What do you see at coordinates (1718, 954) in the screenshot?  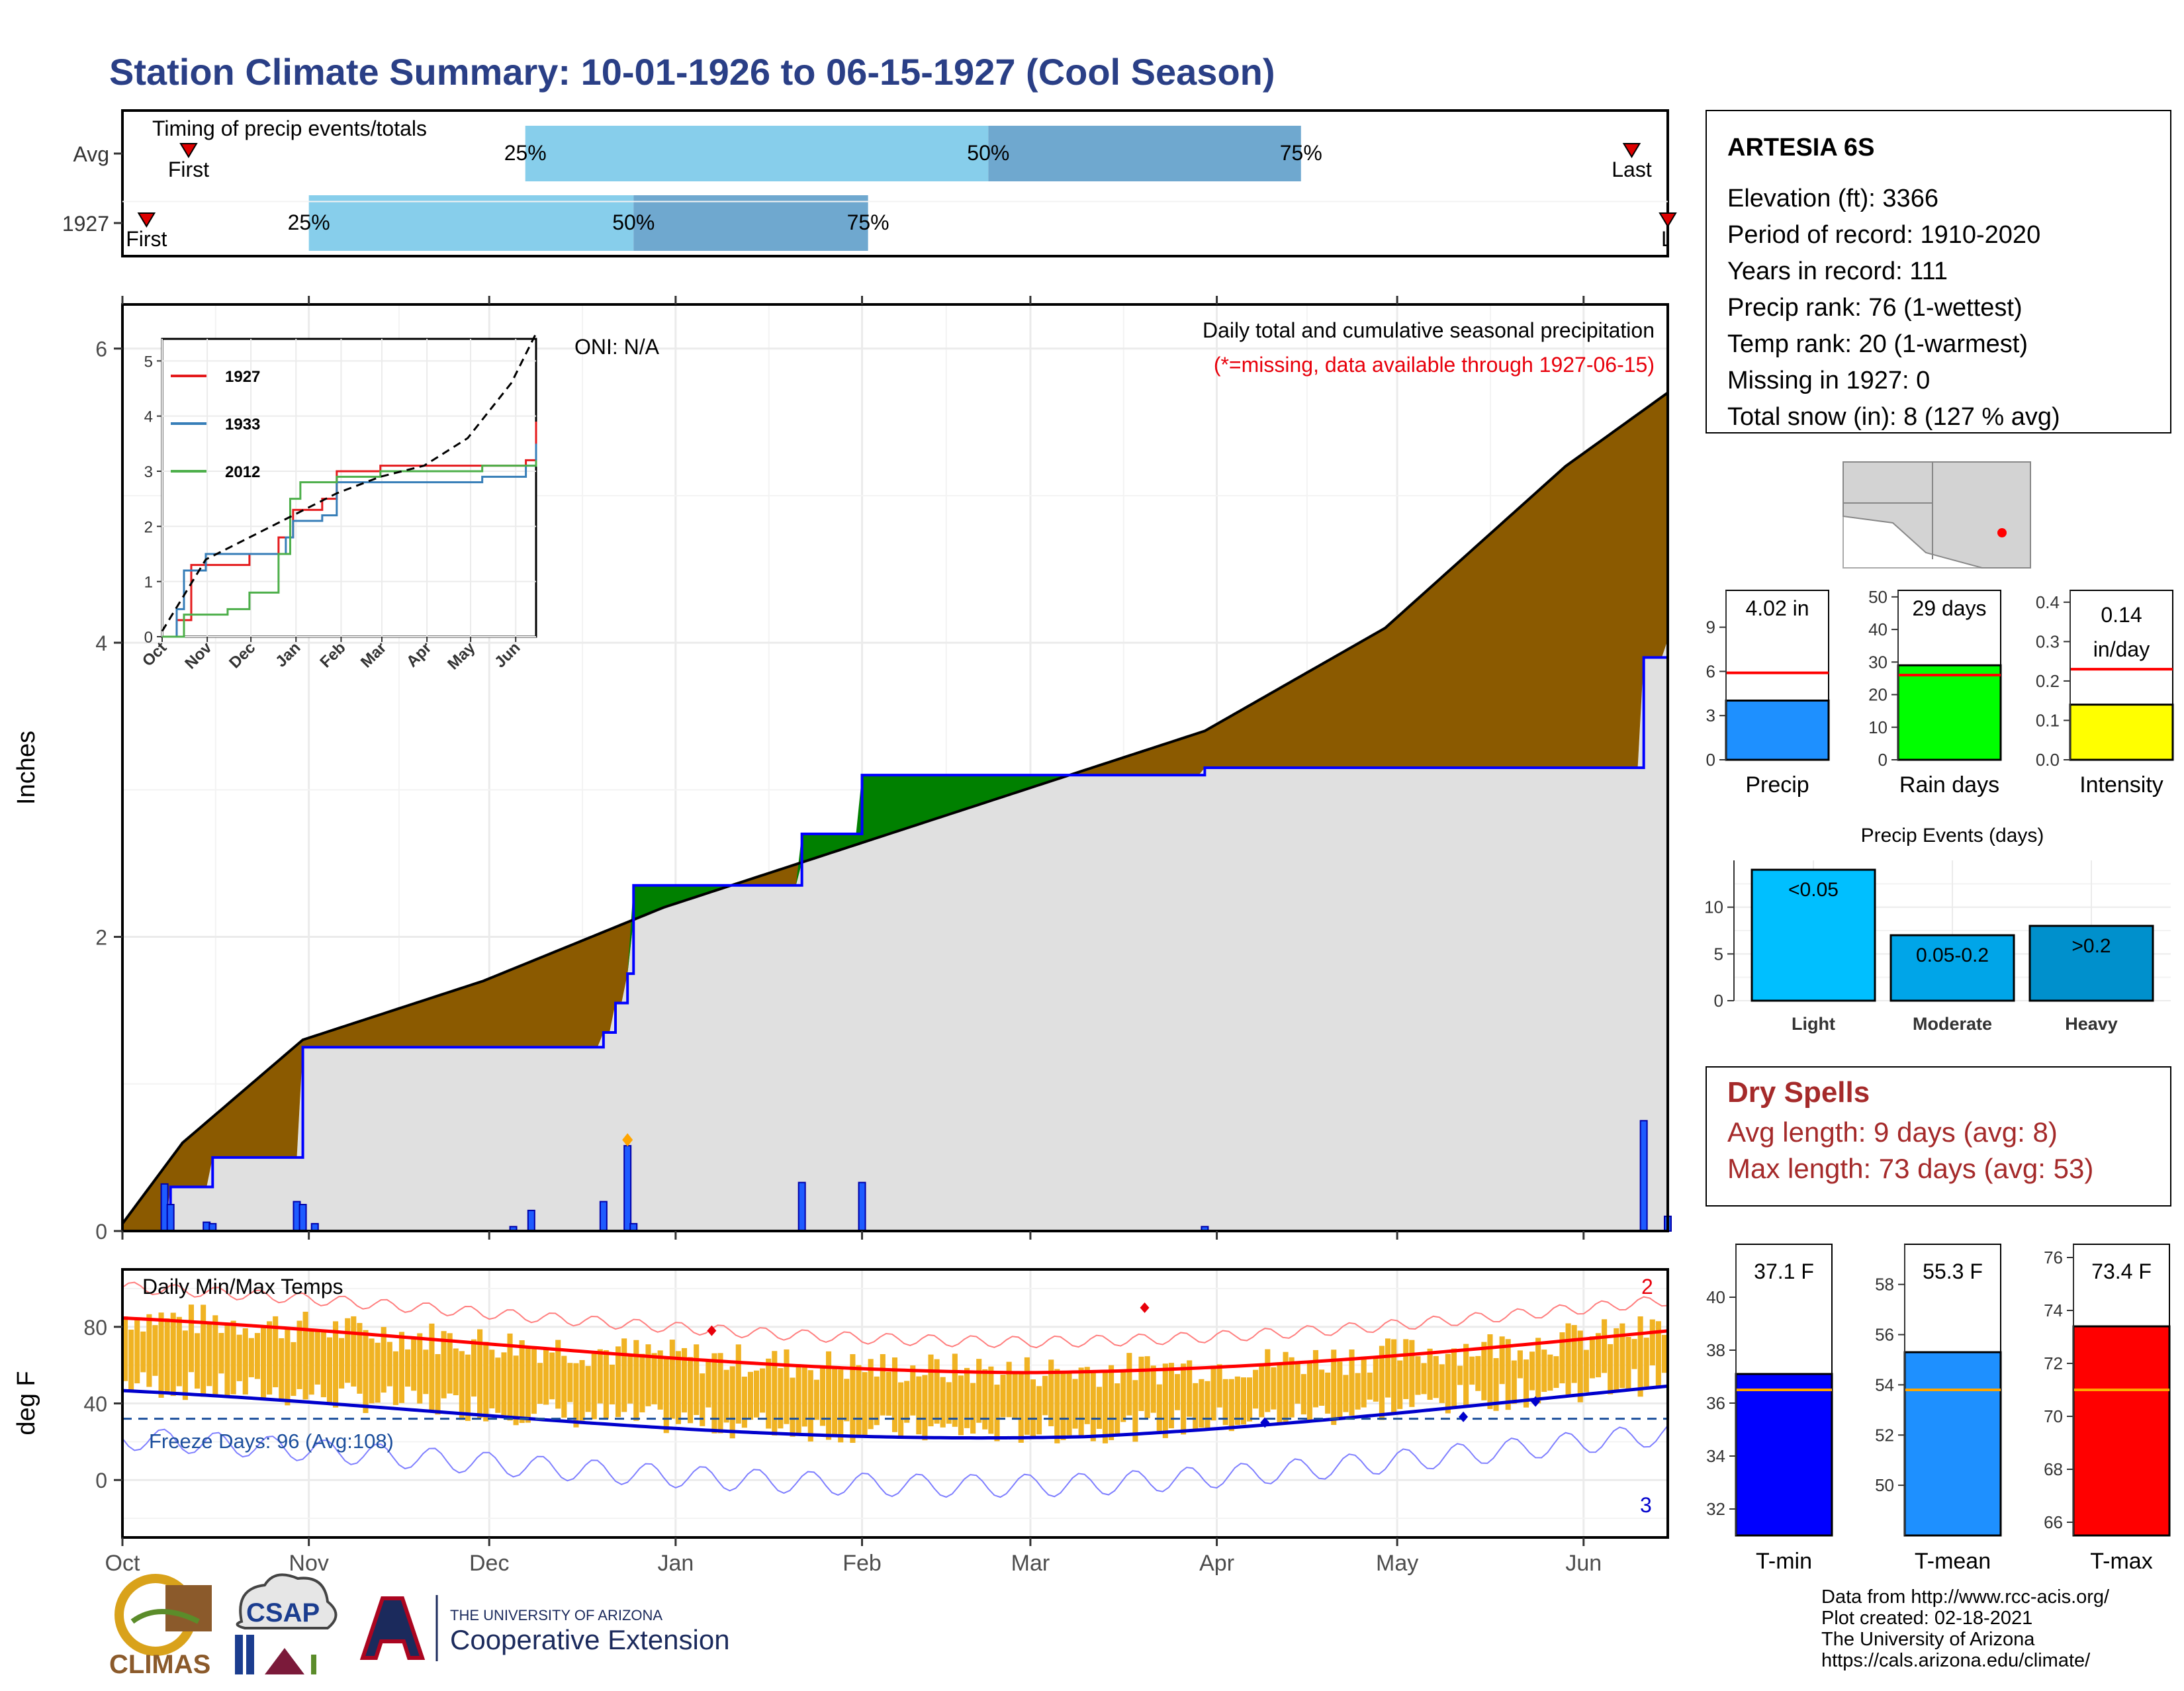 I see `events-y-tick: 5` at bounding box center [1718, 954].